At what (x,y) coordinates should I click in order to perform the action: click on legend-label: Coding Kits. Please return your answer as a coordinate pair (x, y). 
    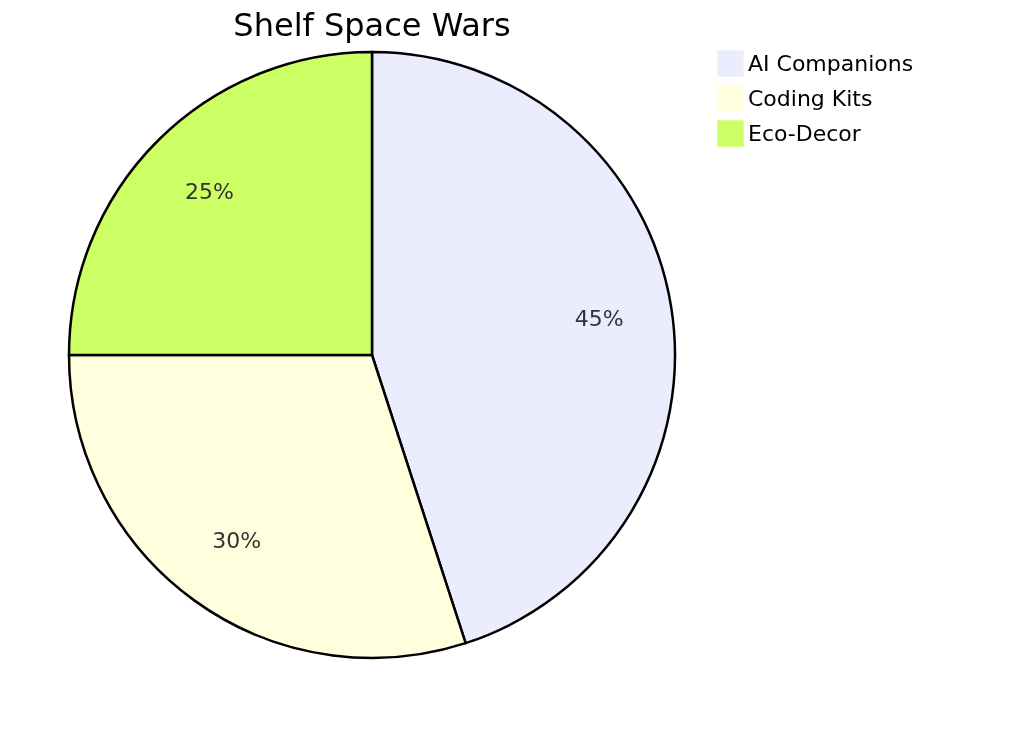
    Looking at the image, I should click on (810, 98).